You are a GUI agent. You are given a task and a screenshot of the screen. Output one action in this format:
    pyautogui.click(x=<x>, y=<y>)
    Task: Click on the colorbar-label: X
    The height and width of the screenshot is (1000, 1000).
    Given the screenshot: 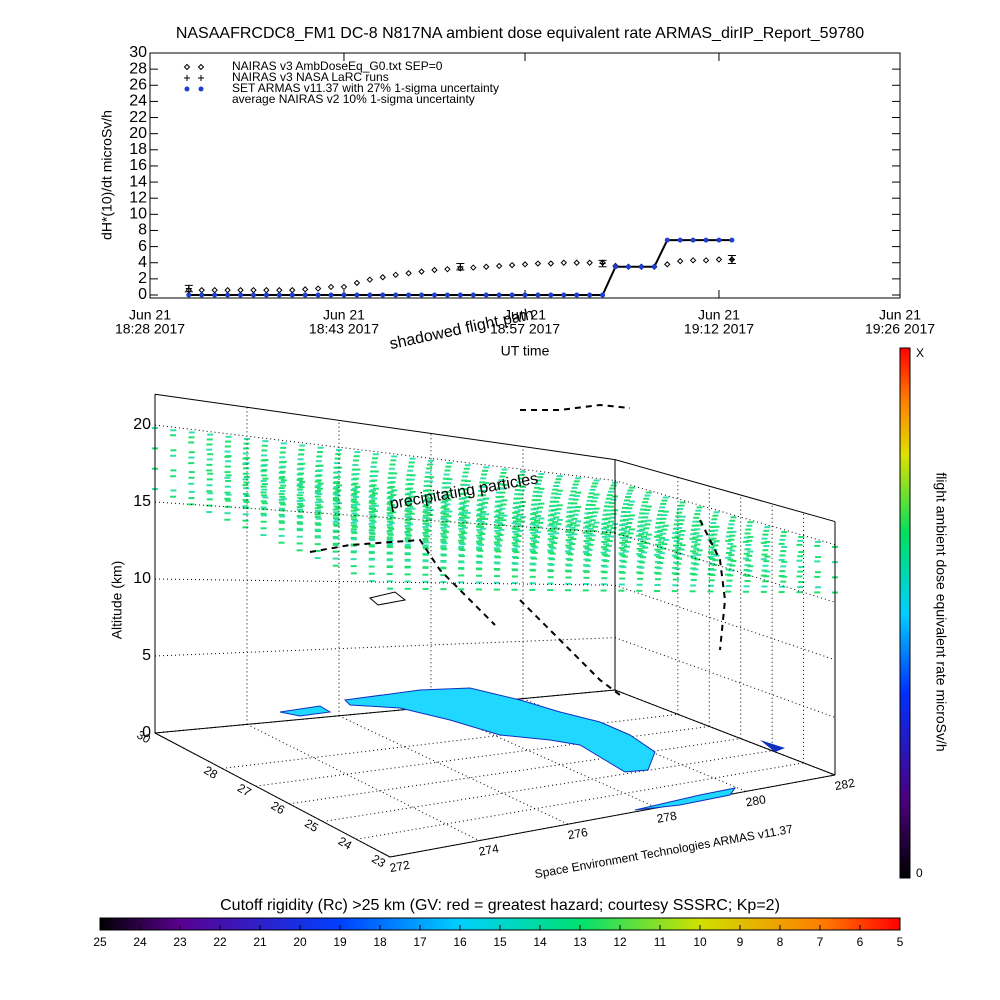 What is the action you would take?
    pyautogui.click(x=920, y=353)
    